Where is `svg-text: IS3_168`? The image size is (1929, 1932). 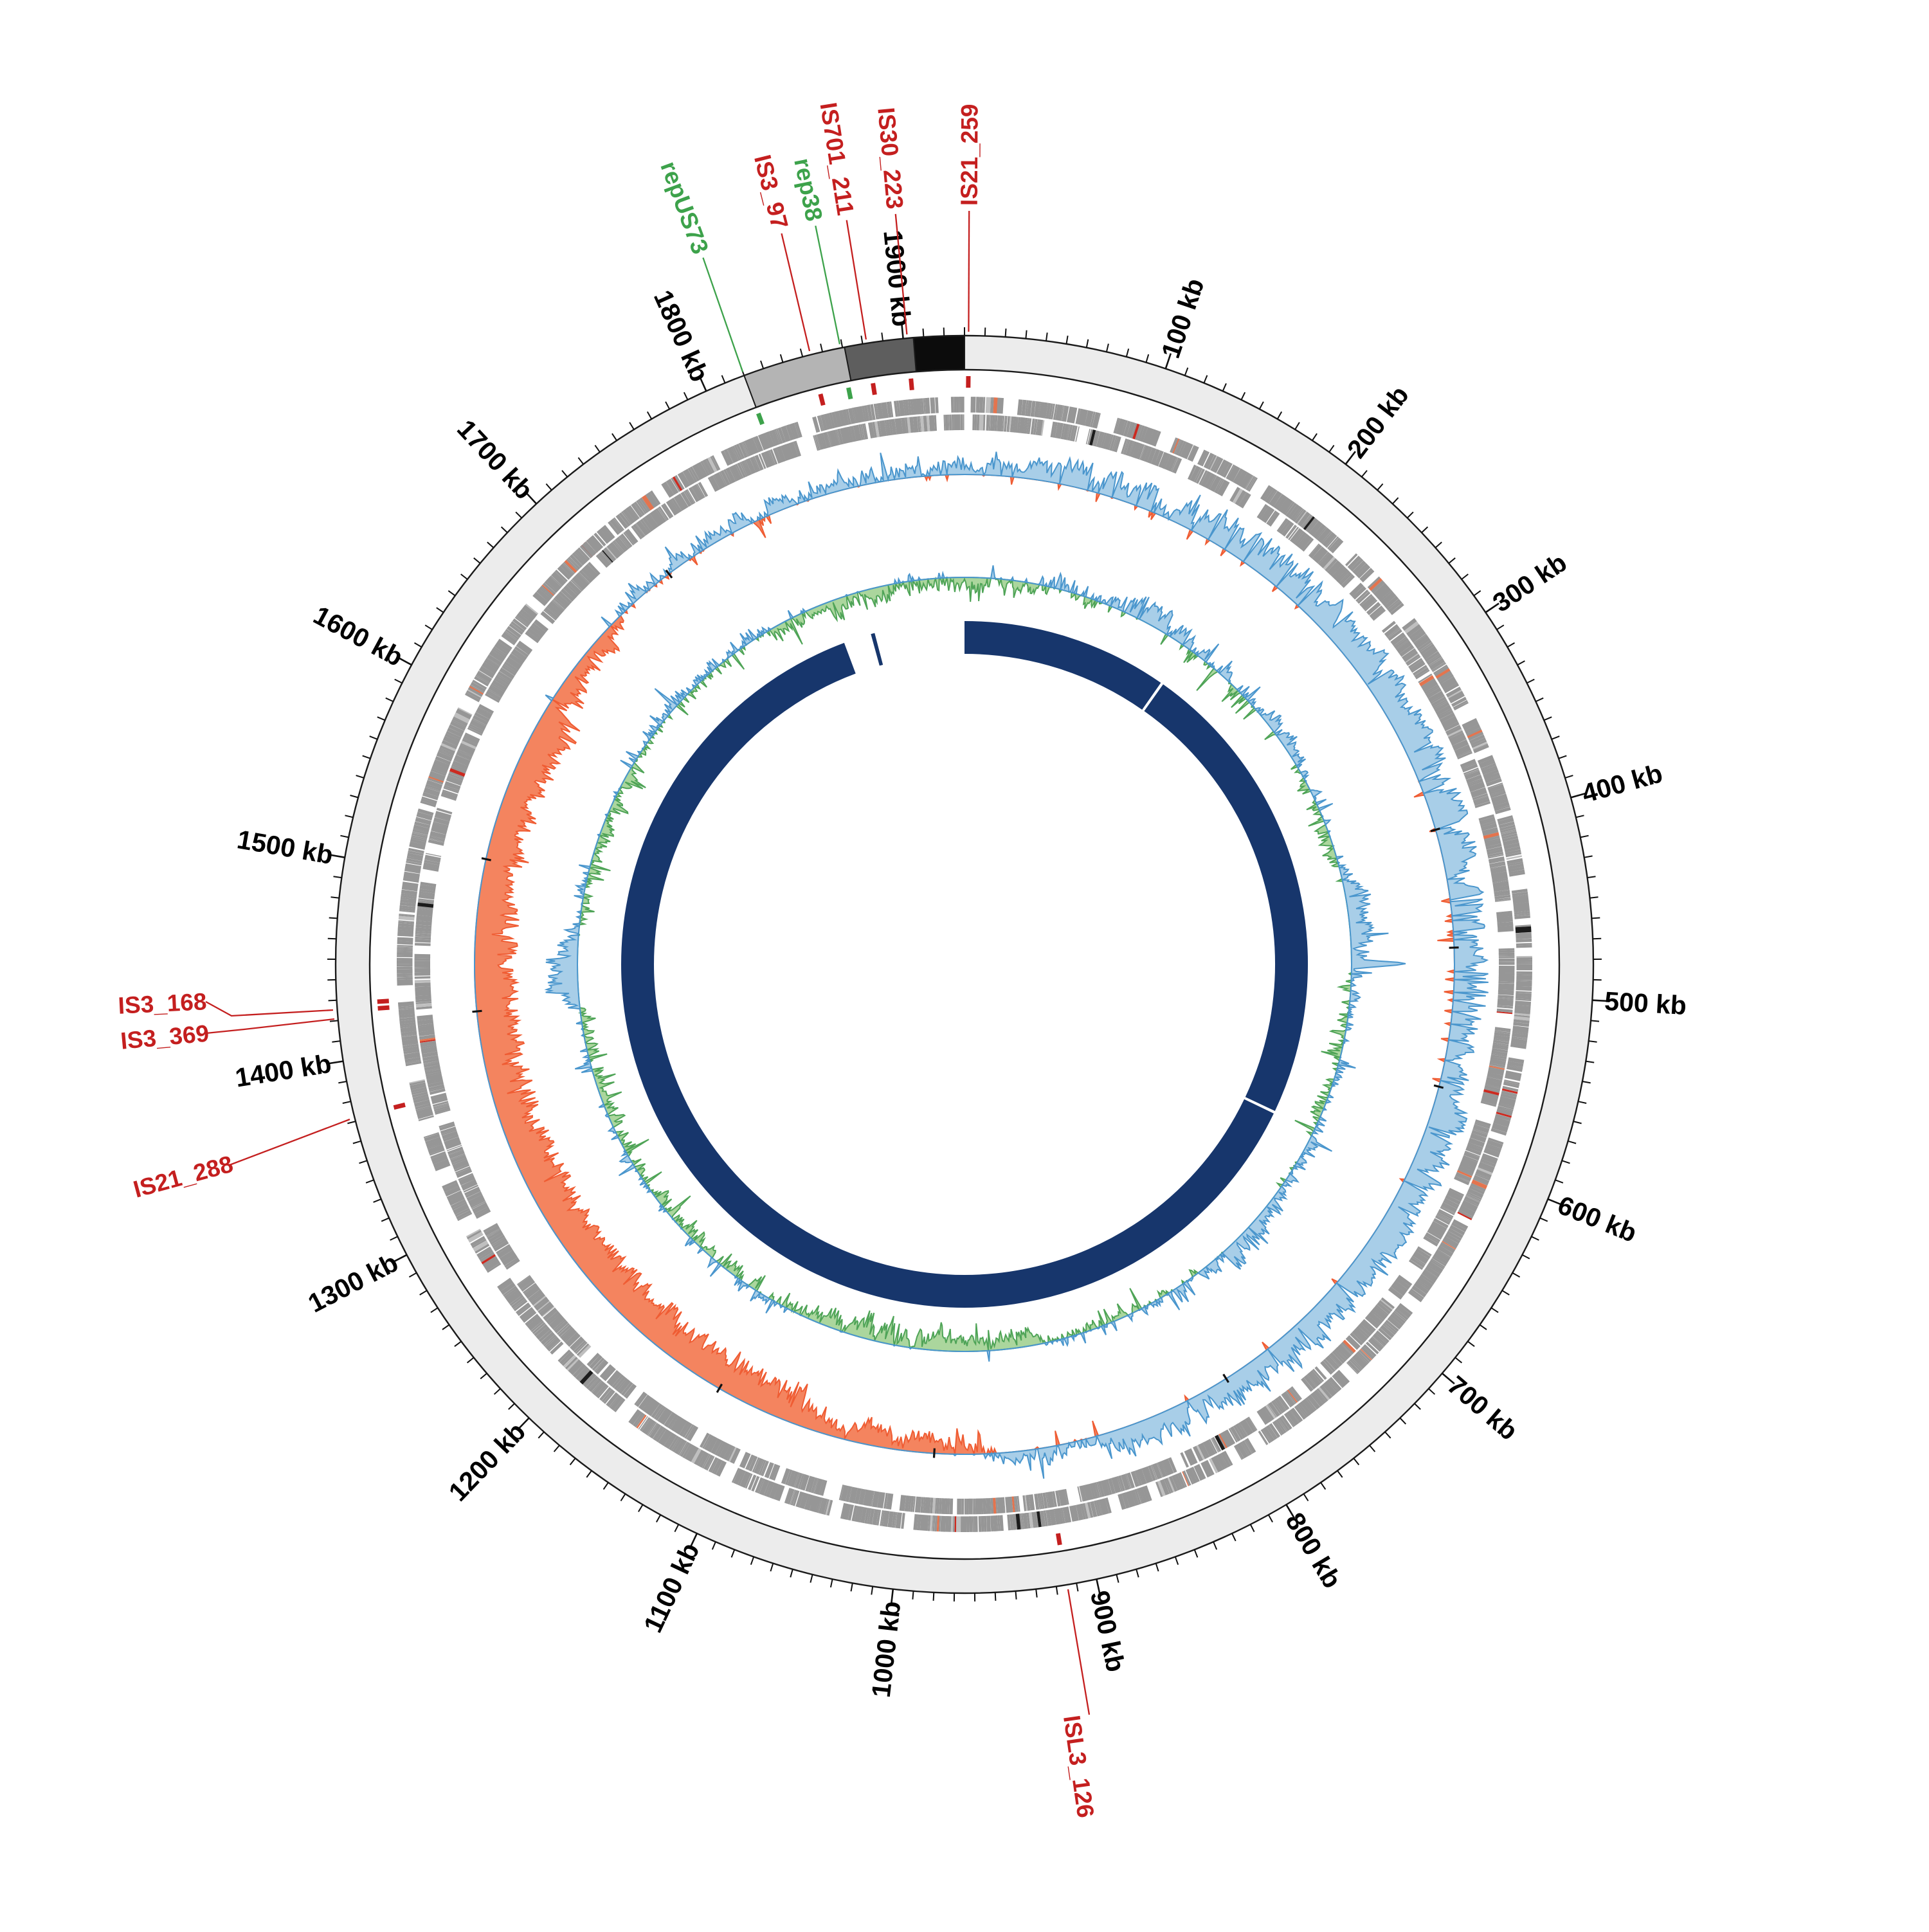 svg-text: IS3_168 is located at coordinates (163, 1003).